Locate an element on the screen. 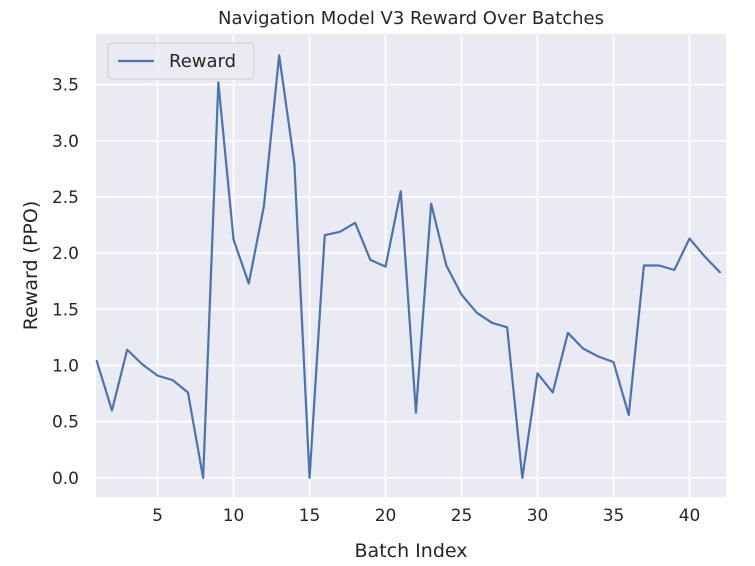  y-tick-label: 3.5 is located at coordinates (65, 86).